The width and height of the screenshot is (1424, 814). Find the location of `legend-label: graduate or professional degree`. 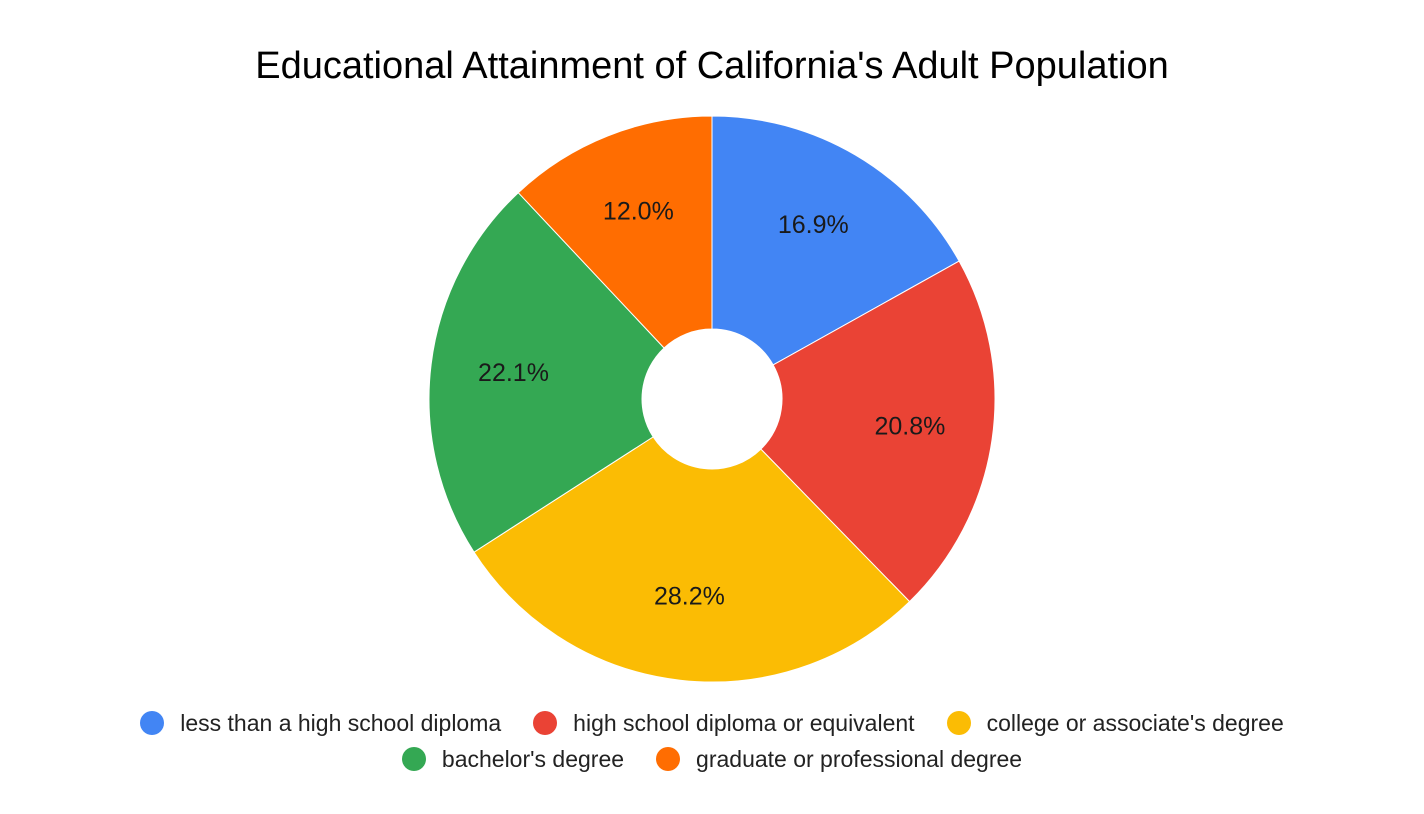

legend-label: graduate or professional degree is located at coordinates (859, 758).